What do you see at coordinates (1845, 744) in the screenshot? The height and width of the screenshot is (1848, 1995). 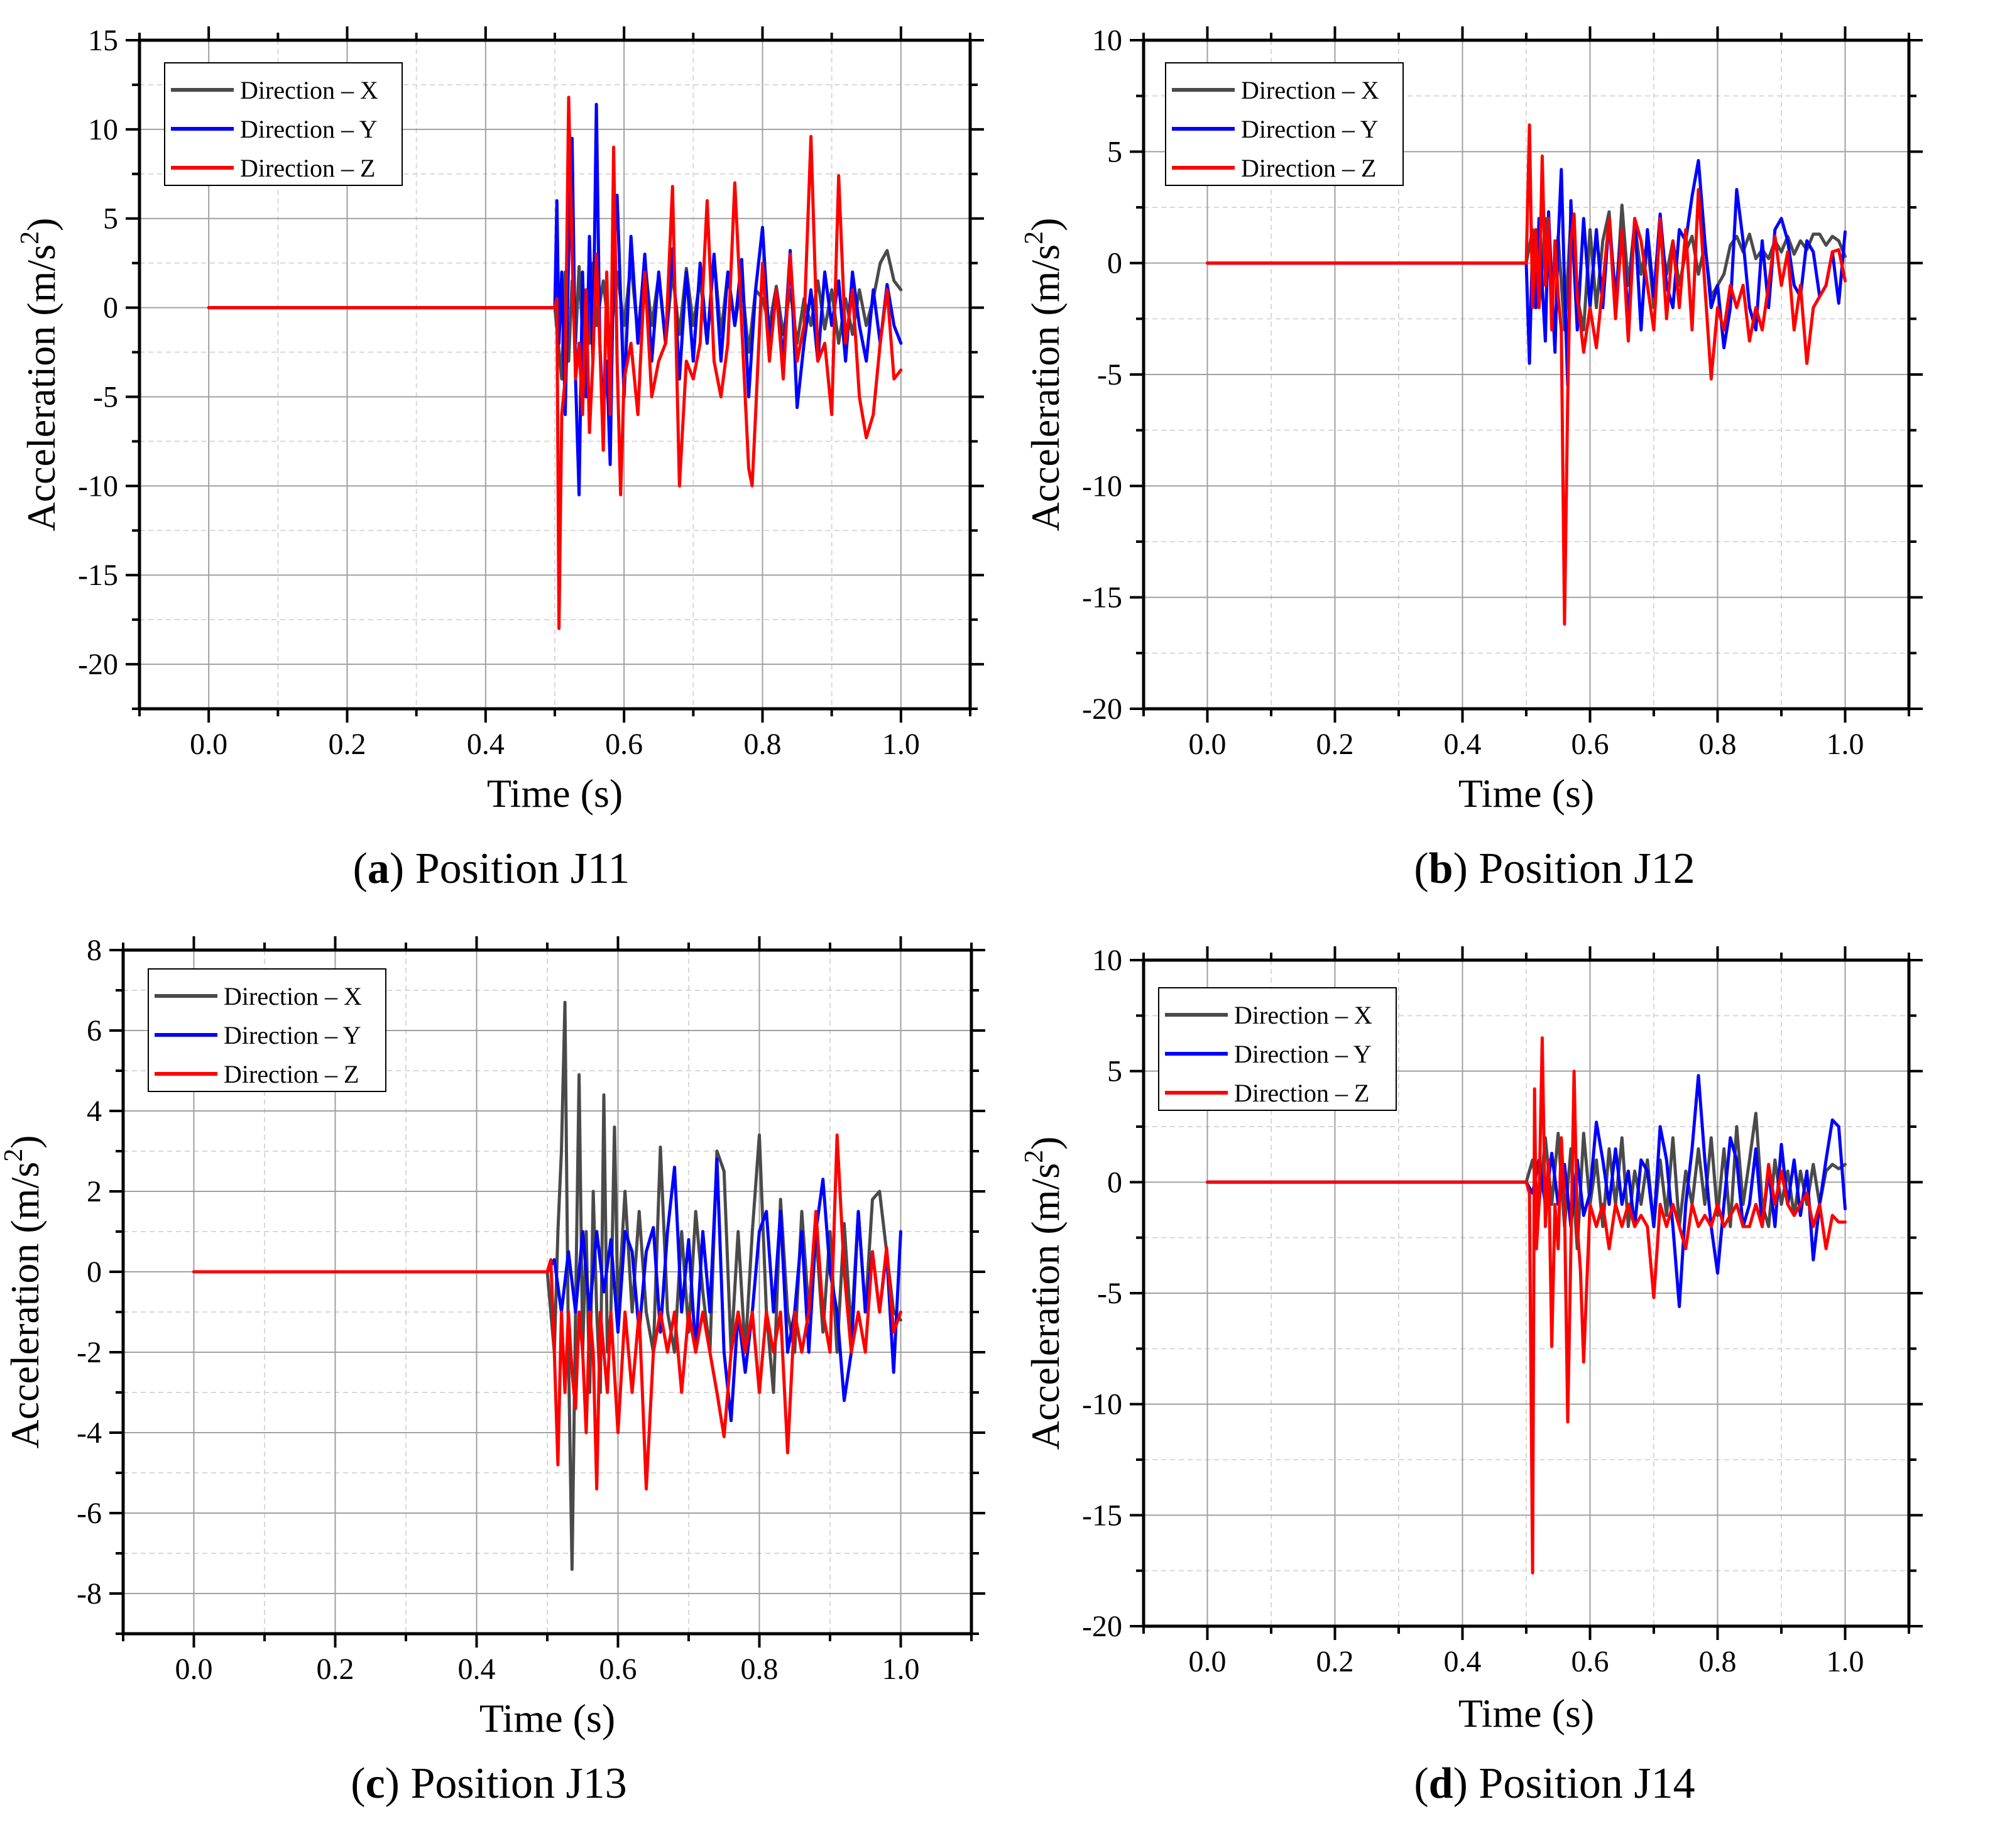 I see `x-tick-label: 1.0` at bounding box center [1845, 744].